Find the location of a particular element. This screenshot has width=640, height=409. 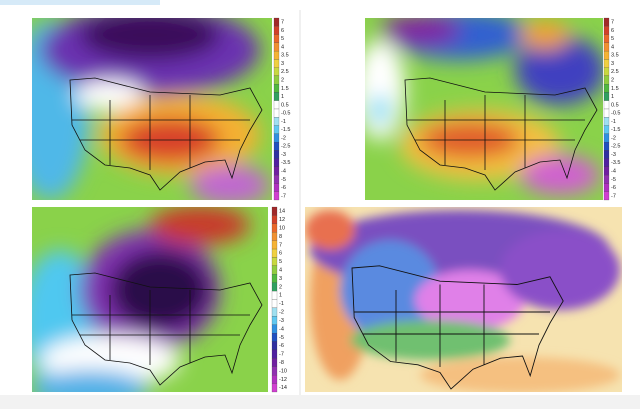

colorbar-label: -5 is located at coordinates (281, 338).